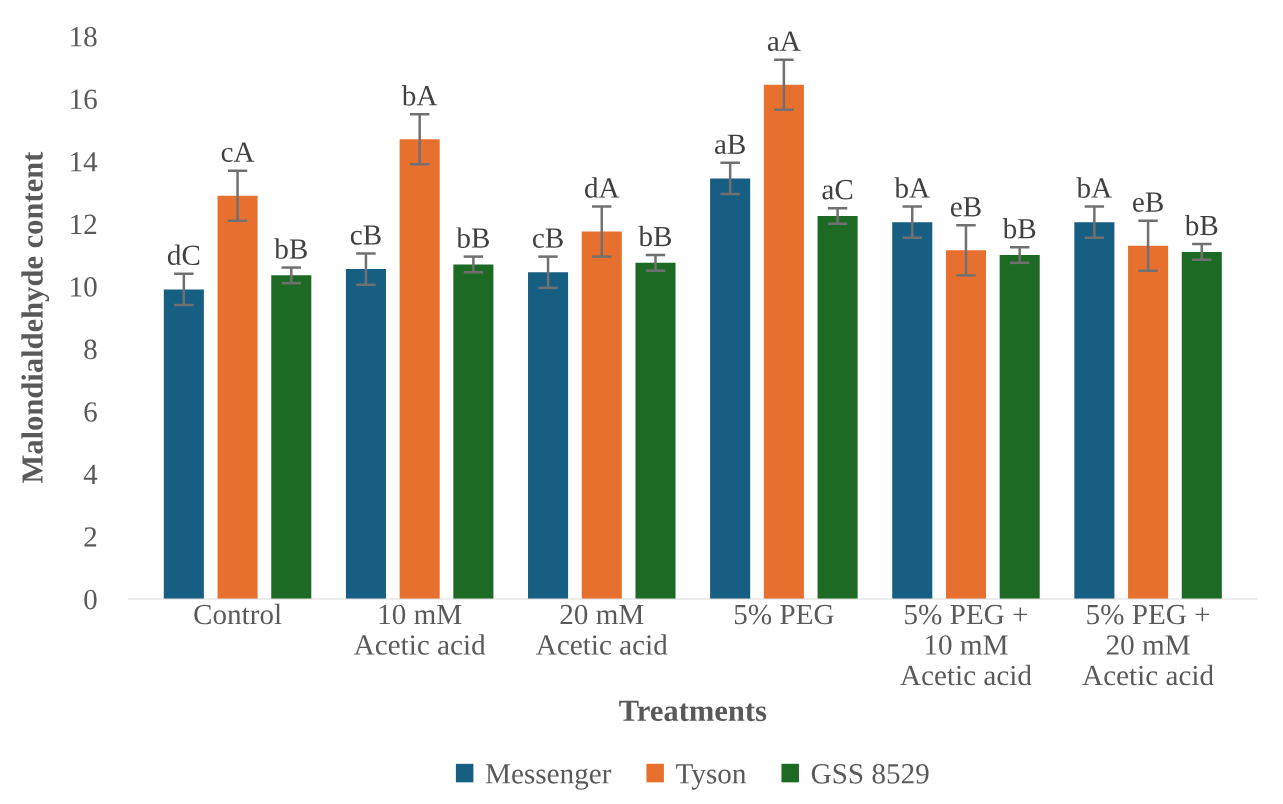  Describe the element at coordinates (784, 614) in the screenshot. I see `x-tick-label: 5% PEG` at that location.